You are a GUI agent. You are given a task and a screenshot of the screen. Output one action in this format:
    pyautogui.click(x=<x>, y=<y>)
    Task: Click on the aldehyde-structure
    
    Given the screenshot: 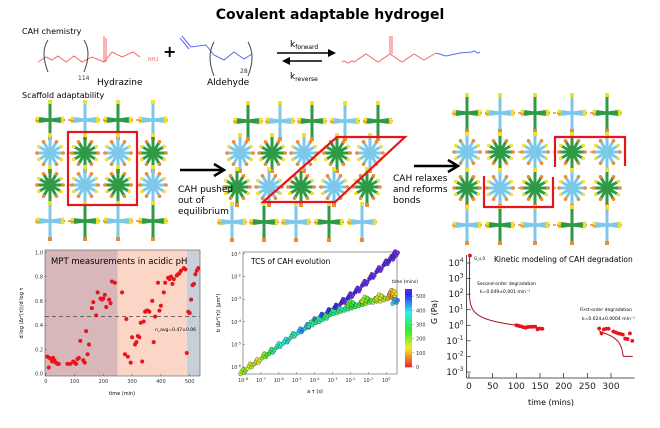 What is the action you would take?
    pyautogui.click(x=216, y=48)
    